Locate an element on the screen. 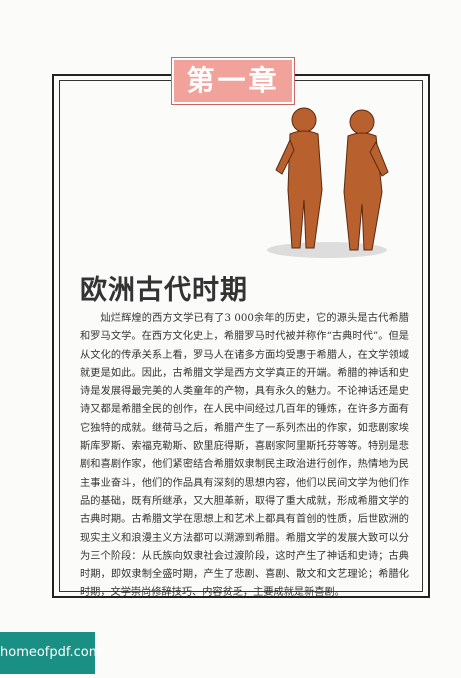  terracotta-figures is located at coordinates (328, 182).